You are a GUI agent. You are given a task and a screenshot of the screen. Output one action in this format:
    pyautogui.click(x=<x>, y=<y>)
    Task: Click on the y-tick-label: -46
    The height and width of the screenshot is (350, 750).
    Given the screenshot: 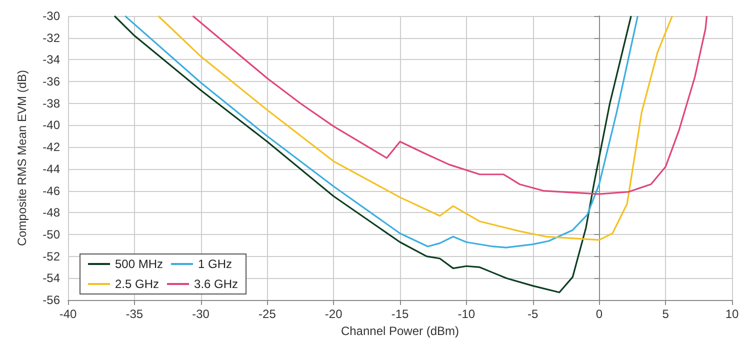 What is the action you would take?
    pyautogui.click(x=51, y=191)
    